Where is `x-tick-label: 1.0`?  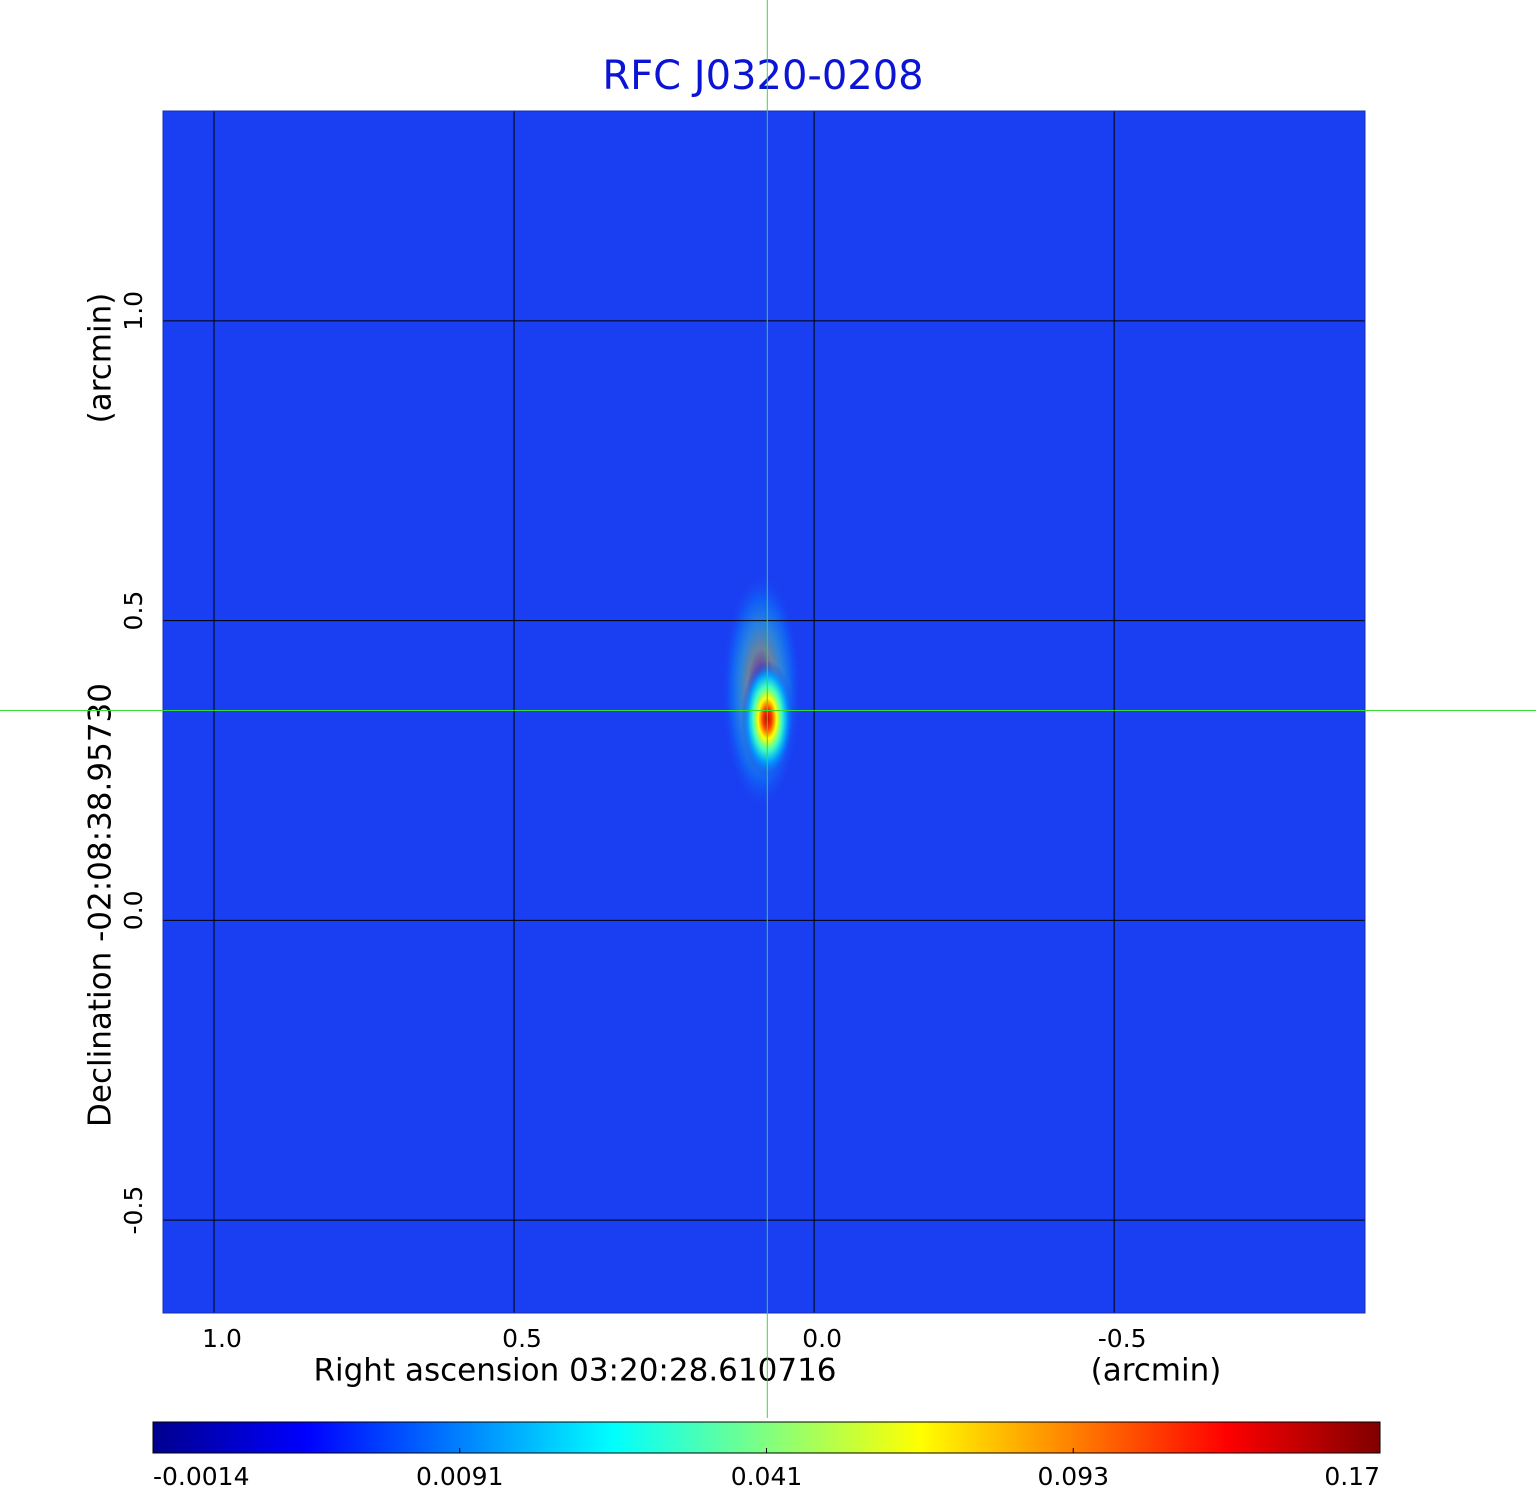
x-tick-label: 1.0 is located at coordinates (222, 1338).